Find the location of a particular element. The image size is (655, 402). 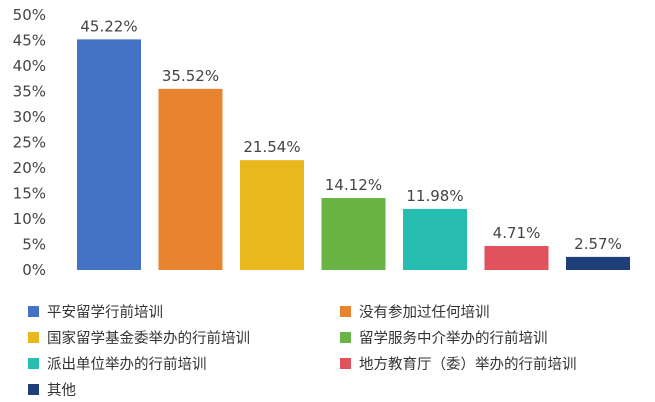

y-tick-label: 20% is located at coordinates (29, 168).